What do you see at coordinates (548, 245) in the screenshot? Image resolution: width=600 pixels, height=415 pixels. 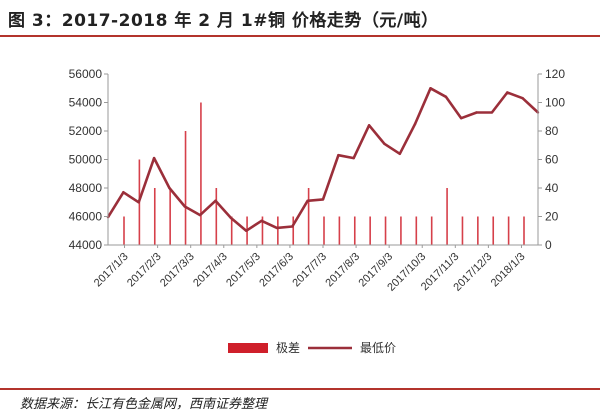 I see `right-tick-label: 0` at bounding box center [548, 245].